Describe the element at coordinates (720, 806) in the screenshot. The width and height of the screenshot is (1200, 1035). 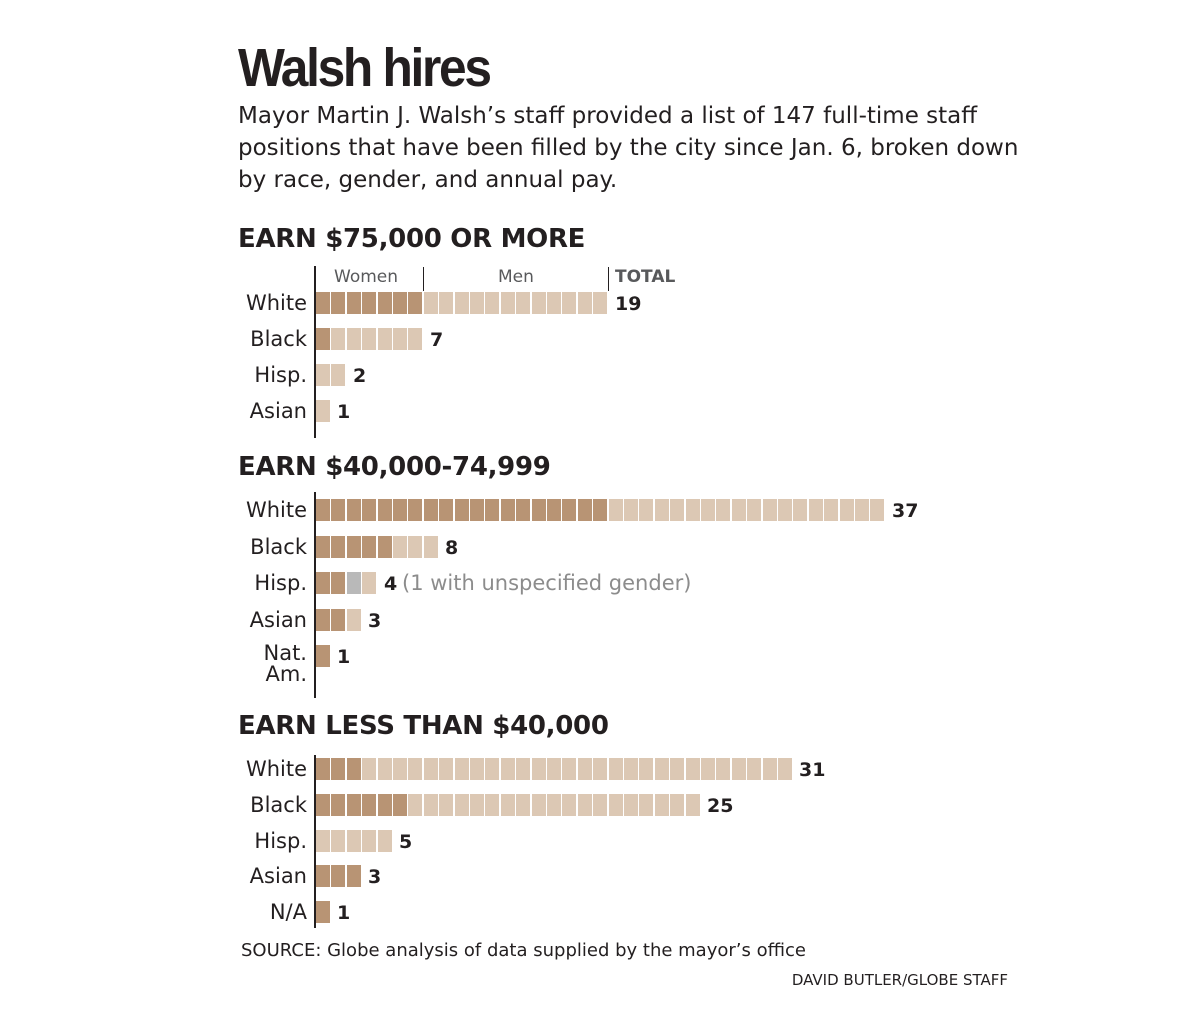
I see `total-label: 25` at that location.